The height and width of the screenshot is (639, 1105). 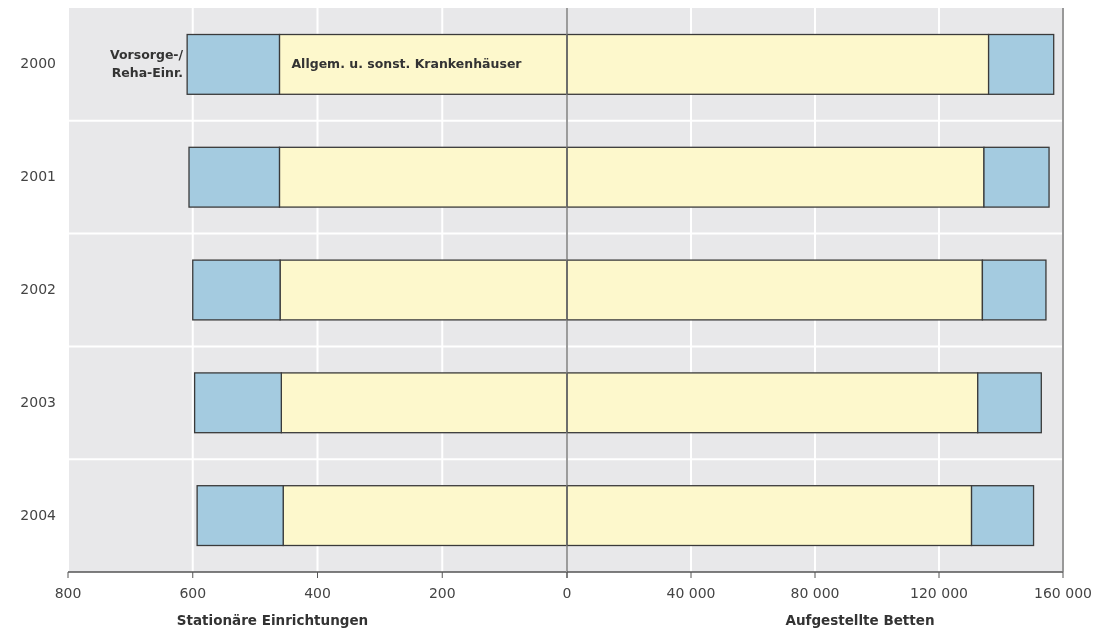 I want to click on y-tick-label: 2004, so click(x=38, y=514).